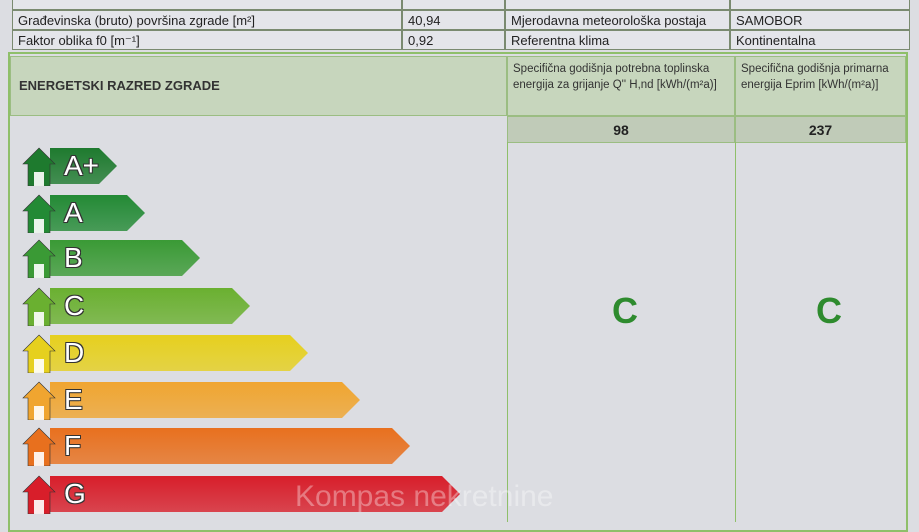 Image resolution: width=919 pixels, height=532 pixels. Describe the element at coordinates (230, 446) in the screenshot. I see `energy-bar-f` at that location.